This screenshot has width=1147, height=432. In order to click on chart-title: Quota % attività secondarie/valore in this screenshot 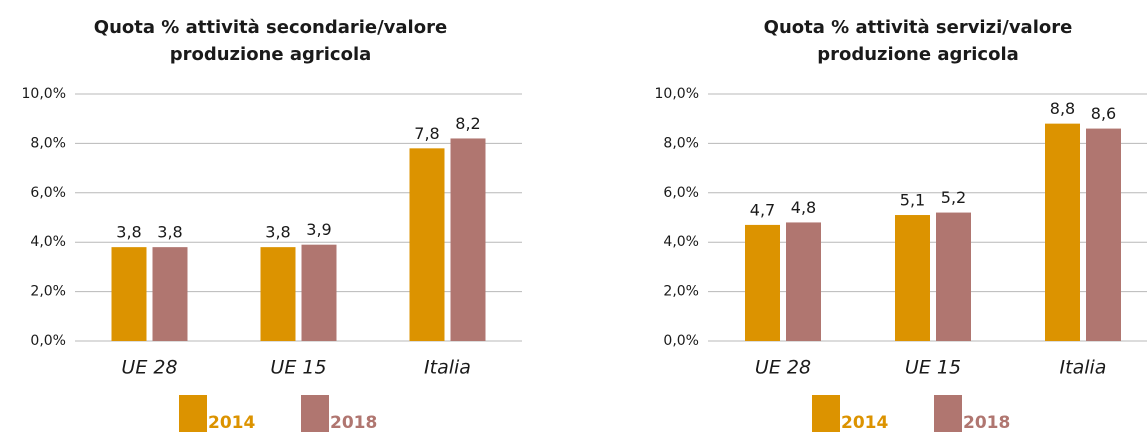, I will do `click(270, 27)`.